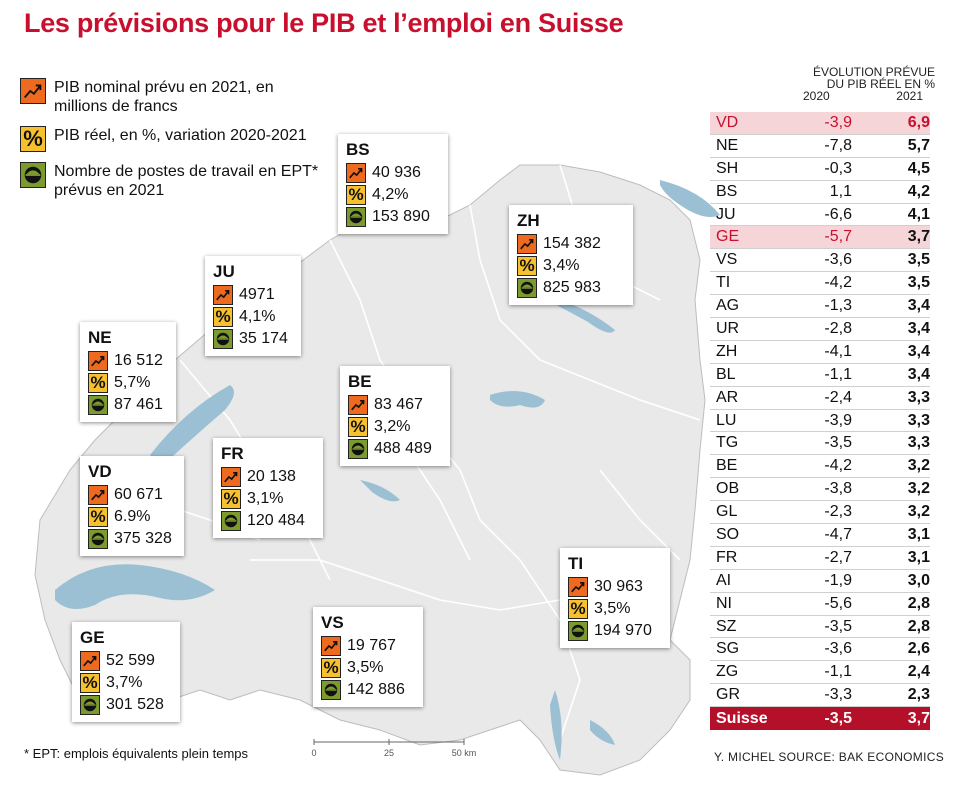 The image size is (960, 801). I want to click on canton-card-vd: VD 60 671% 6.9% 375 328, so click(132, 506).